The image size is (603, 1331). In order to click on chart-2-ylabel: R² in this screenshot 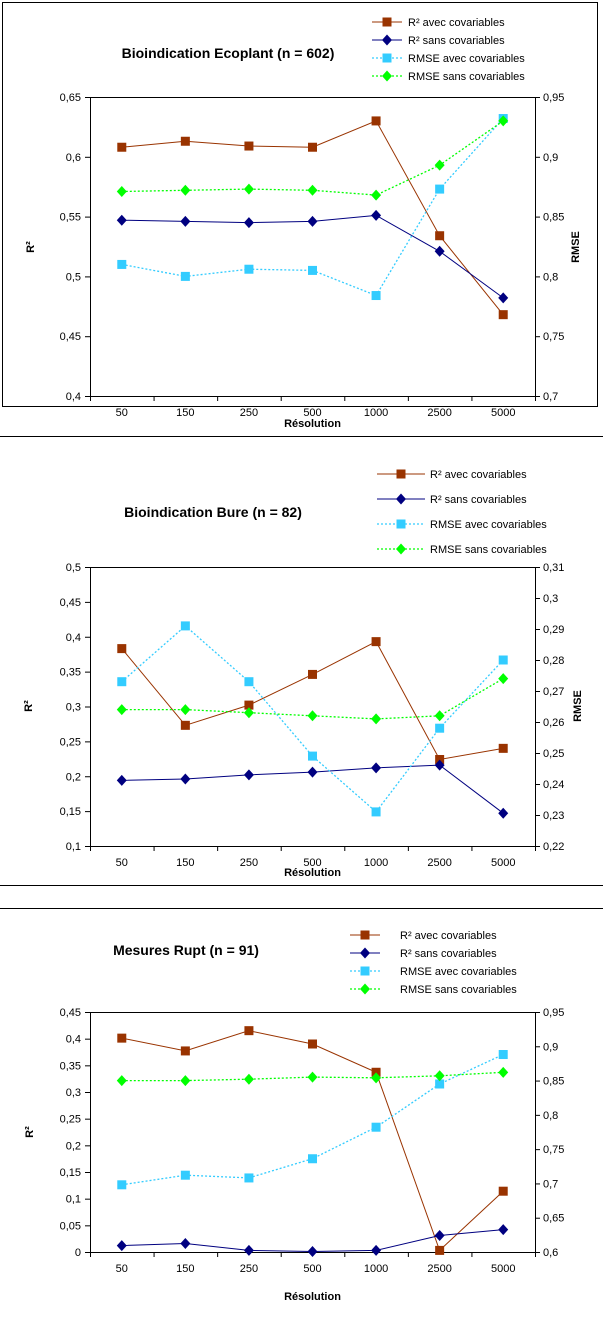, I will do `click(29, 706)`.